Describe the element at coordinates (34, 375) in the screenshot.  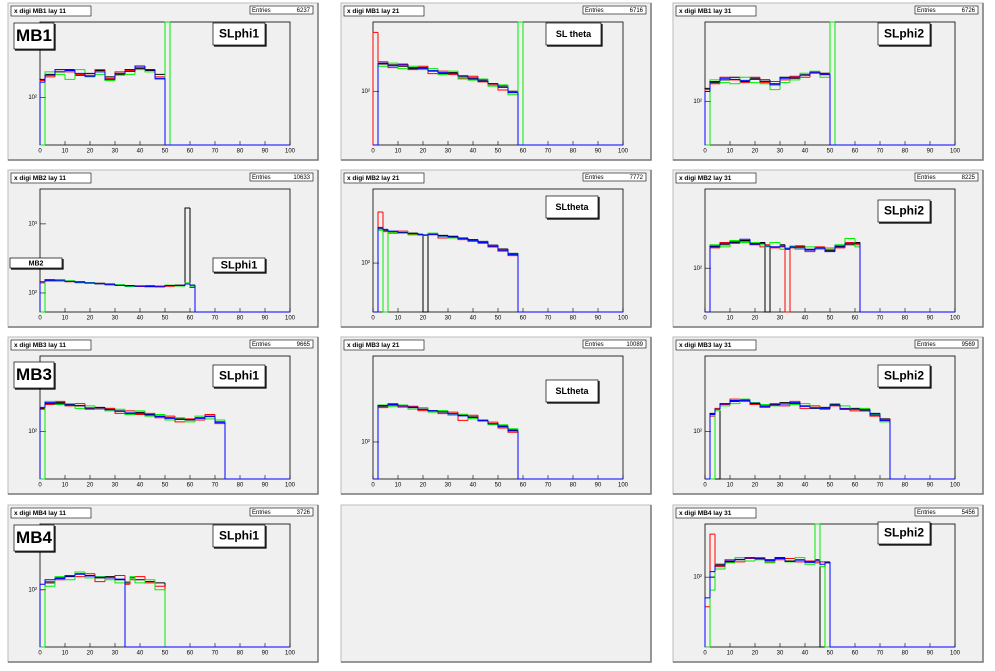
I see `label-box` at that location.